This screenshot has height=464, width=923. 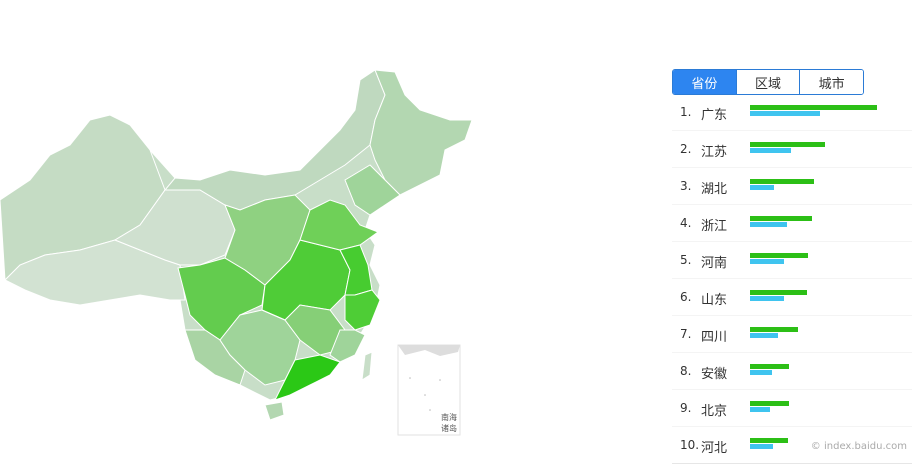 I want to click on ranking-row: 9. 北京, so click(x=792, y=408).